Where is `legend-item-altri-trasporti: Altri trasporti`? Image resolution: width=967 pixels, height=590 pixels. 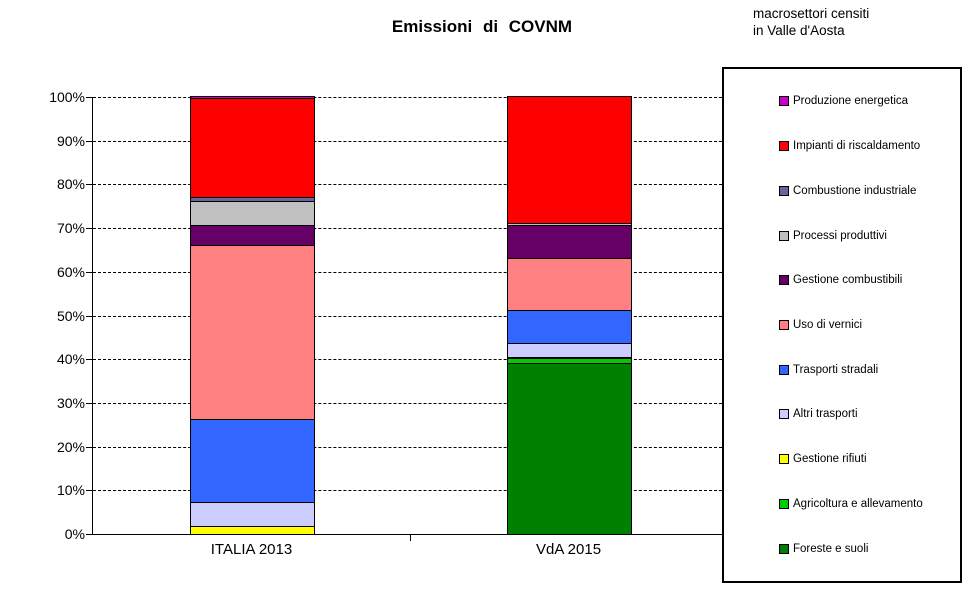 legend-item-altri-trasporti: Altri trasporti is located at coordinates (867, 414).